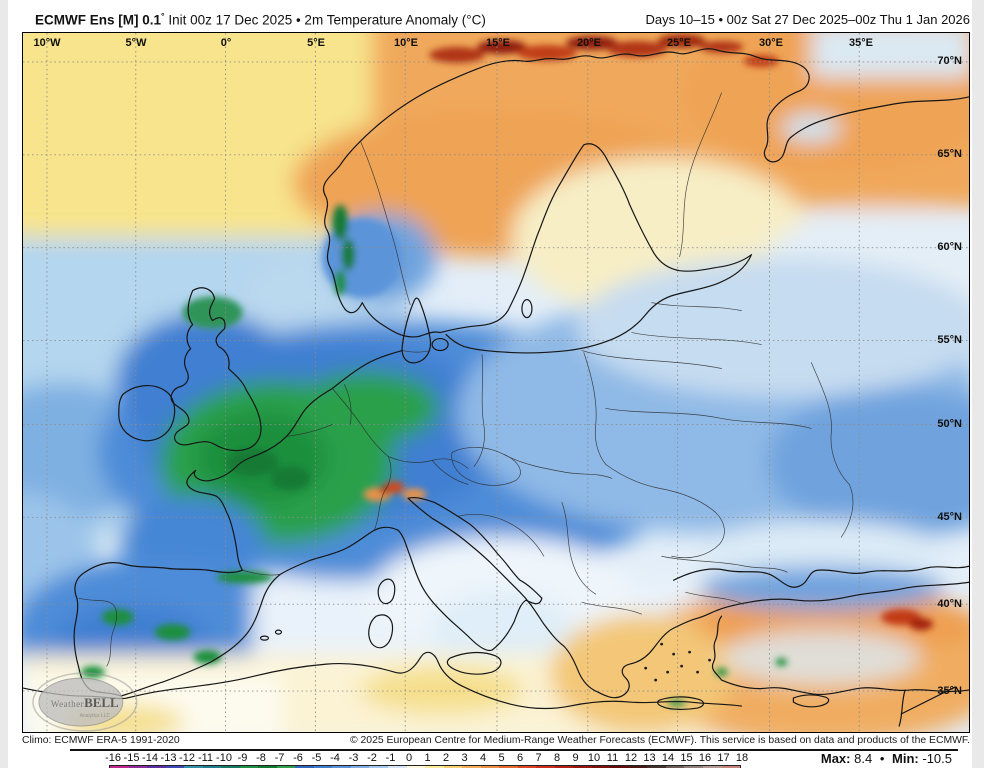  Describe the element at coordinates (949, 424) in the screenshot. I see `lat-label: 50°N` at that location.